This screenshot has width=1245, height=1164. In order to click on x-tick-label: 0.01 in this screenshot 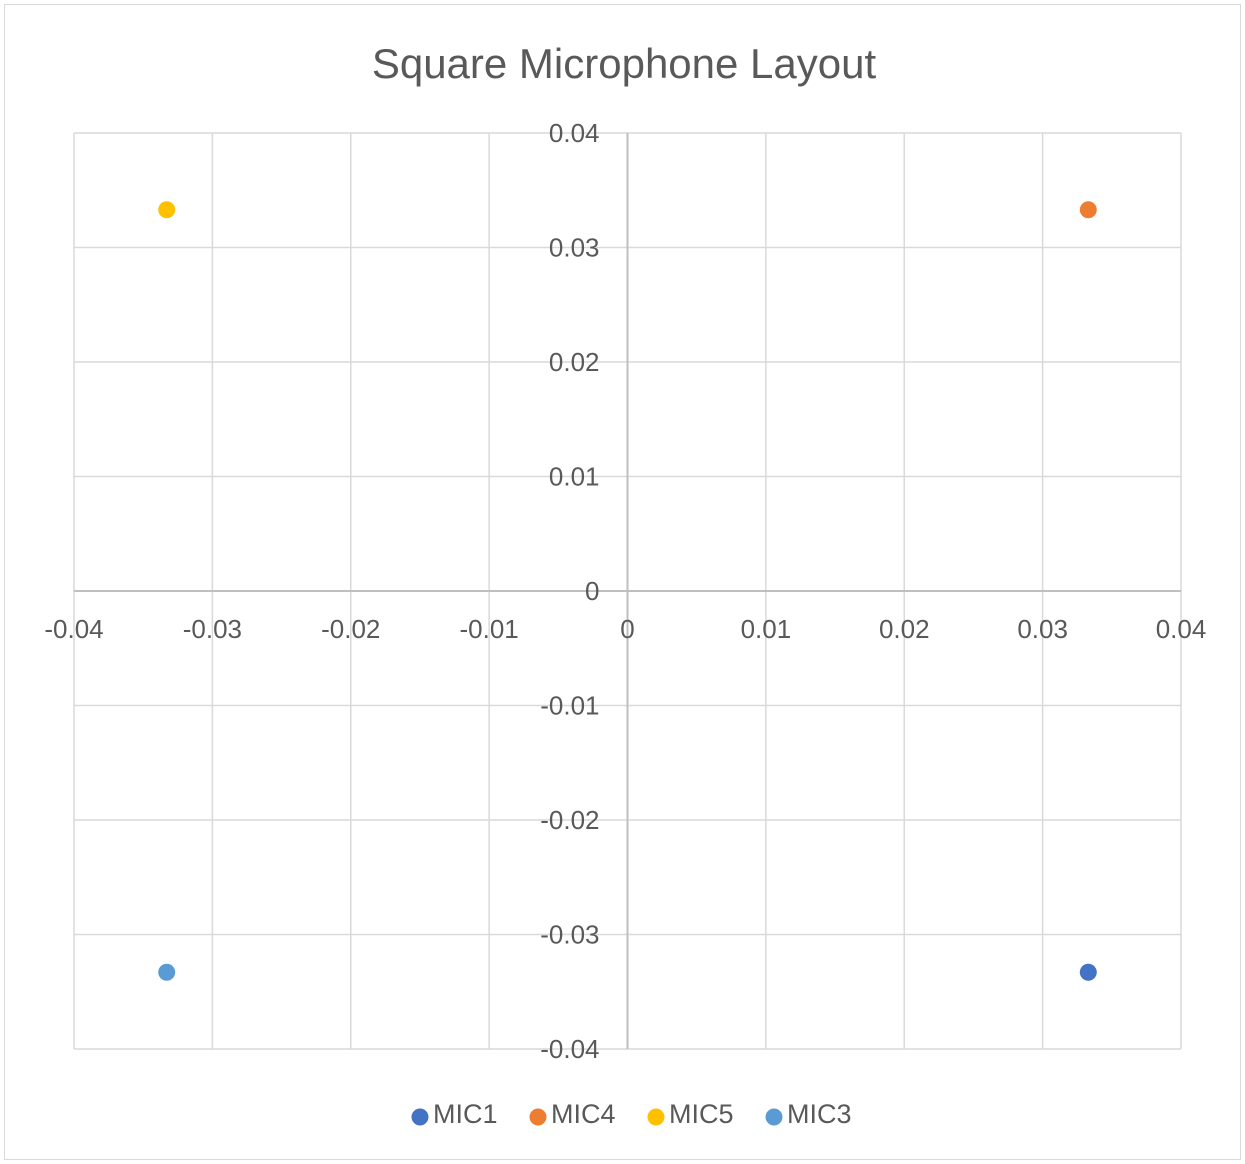, I will do `click(766, 629)`.